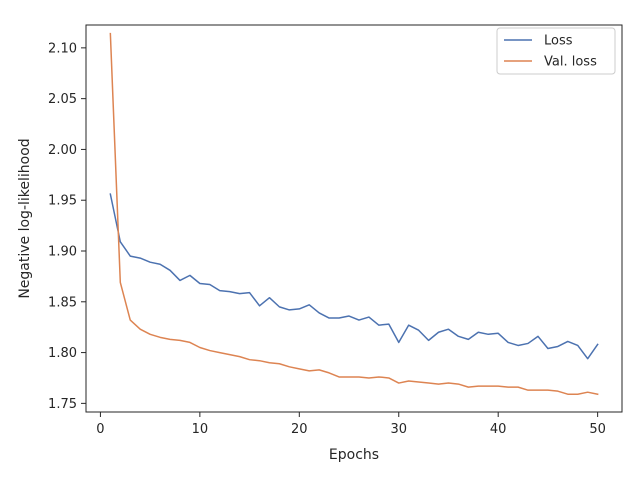 The width and height of the screenshot is (640, 480). I want to click on y-tick-label: 1.90, so click(62, 252).